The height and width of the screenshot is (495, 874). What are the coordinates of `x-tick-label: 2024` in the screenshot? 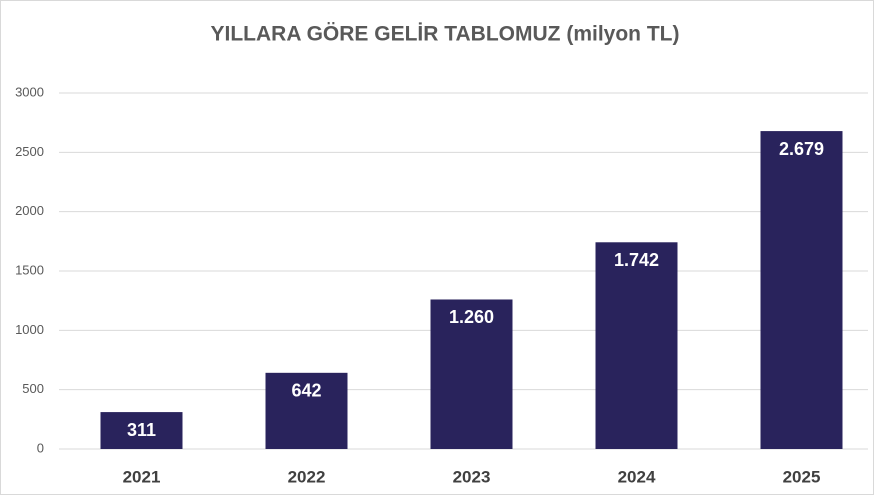 It's located at (637, 476).